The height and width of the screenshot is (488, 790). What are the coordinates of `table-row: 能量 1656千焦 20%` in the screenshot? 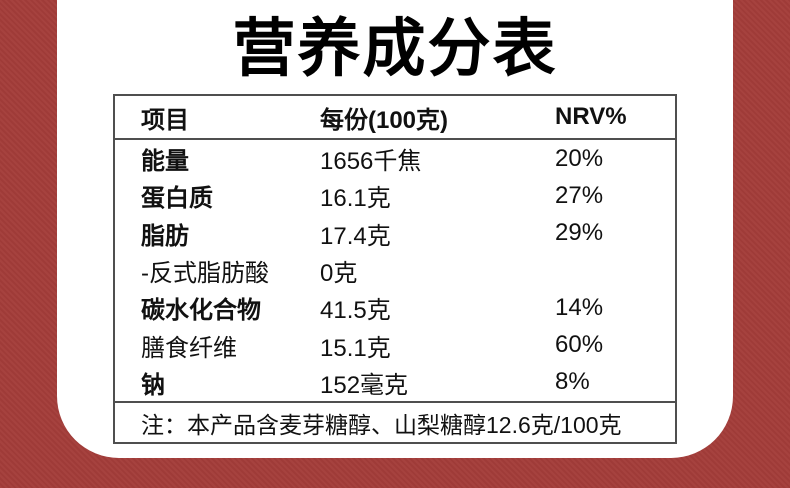 It's located at (395, 158).